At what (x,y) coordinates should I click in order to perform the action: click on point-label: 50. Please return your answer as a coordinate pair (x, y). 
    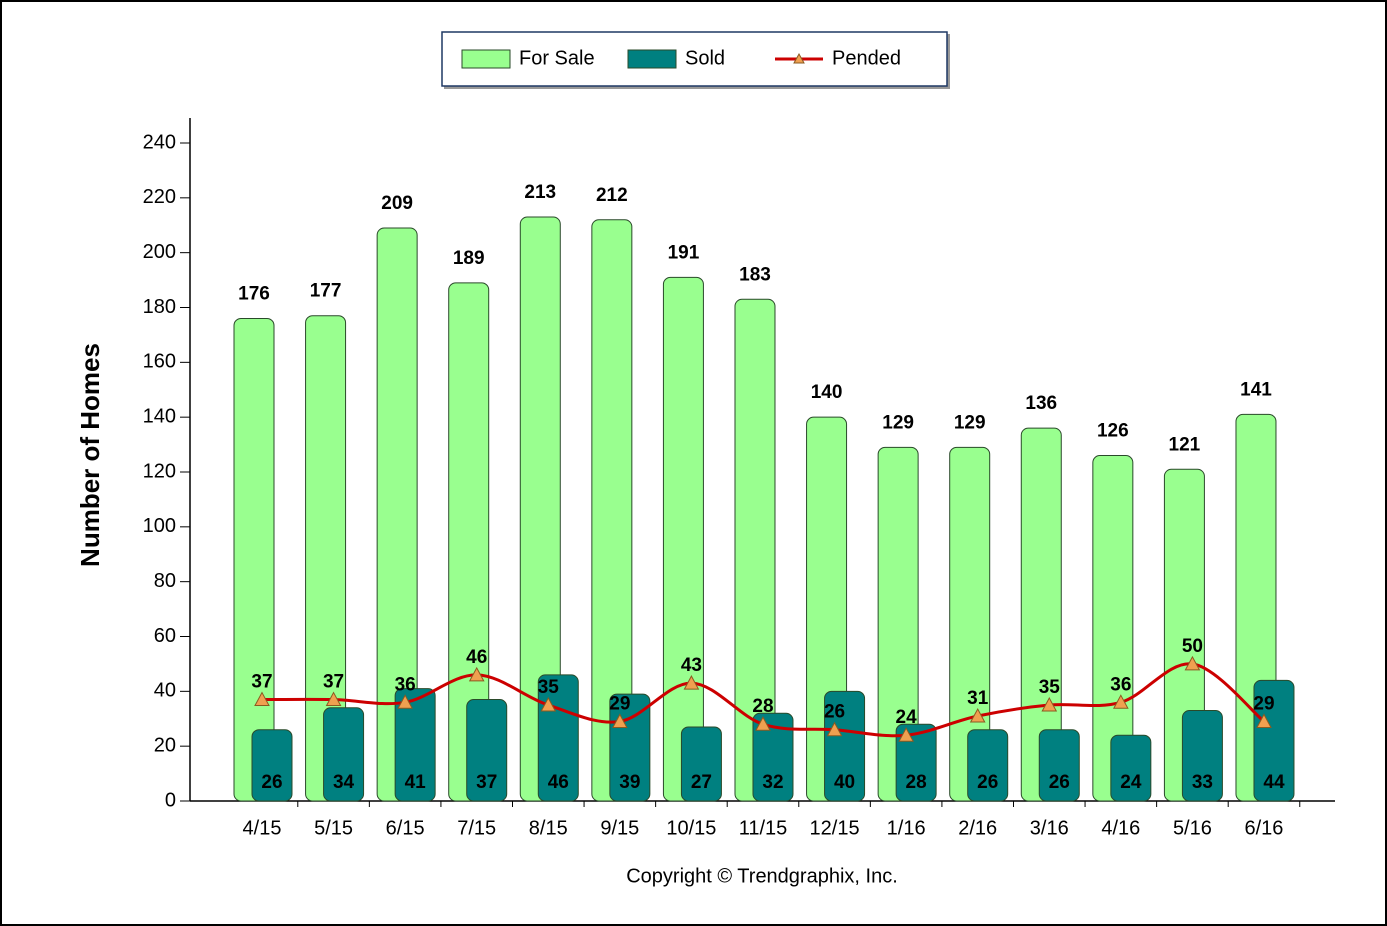
    Looking at the image, I should click on (1192, 646).